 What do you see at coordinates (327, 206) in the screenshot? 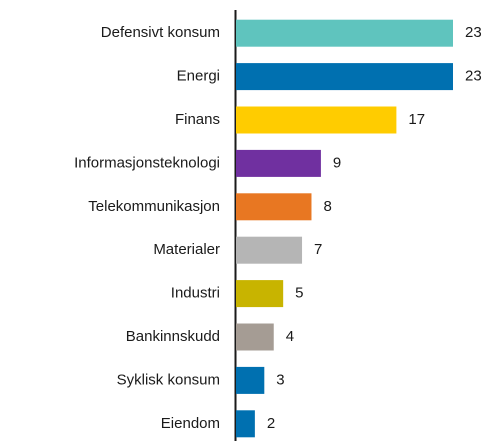
I see `value-label: 8` at bounding box center [327, 206].